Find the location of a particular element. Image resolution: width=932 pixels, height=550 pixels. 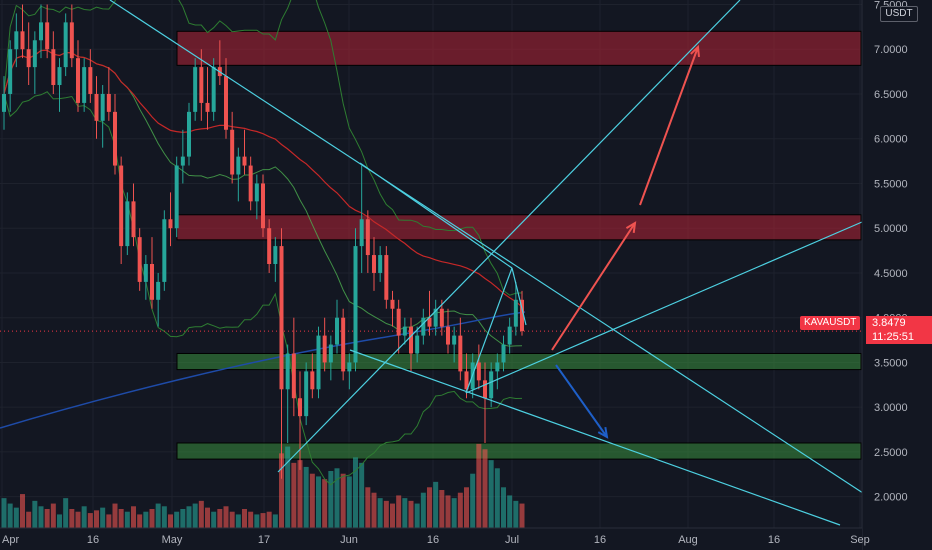

bearish-arrow is located at coordinates (581, 401).